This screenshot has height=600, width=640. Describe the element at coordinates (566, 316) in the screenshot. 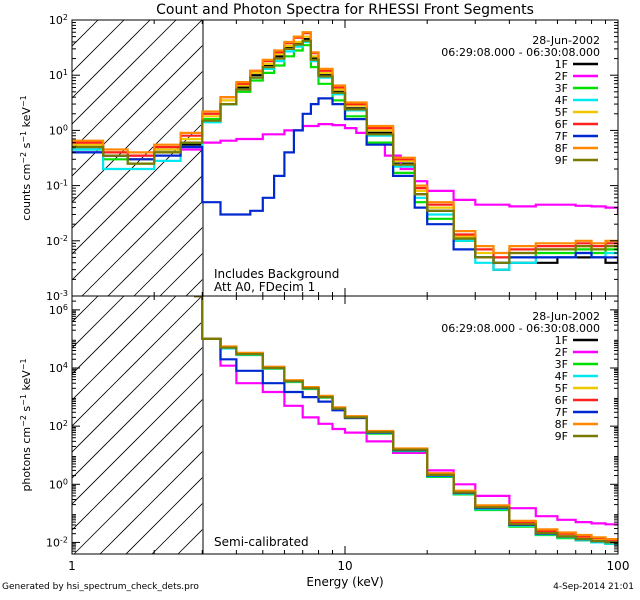

I see `bottom-date: 28-Jun-2002` at that location.